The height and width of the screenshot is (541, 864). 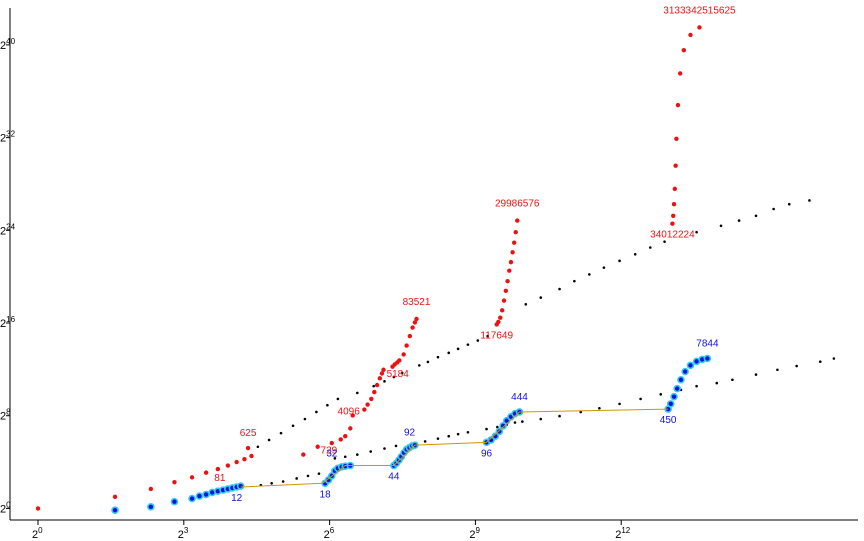 What do you see at coordinates (623, 533) in the screenshot?
I see `x-tick-label: 212` at bounding box center [623, 533].